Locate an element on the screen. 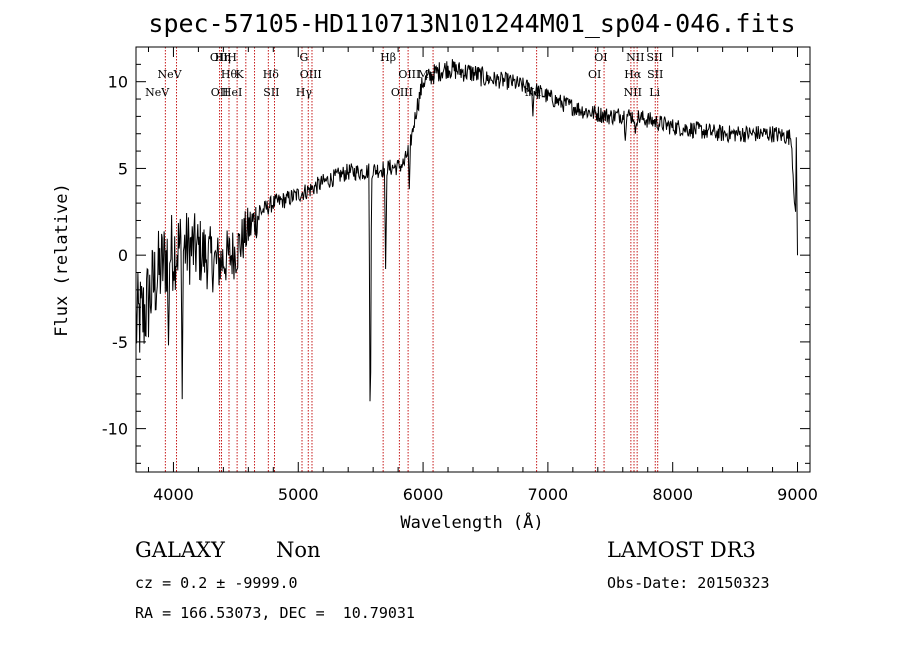 The width and height of the screenshot is (900, 649). x-tick-label: 5000 is located at coordinates (298, 494).